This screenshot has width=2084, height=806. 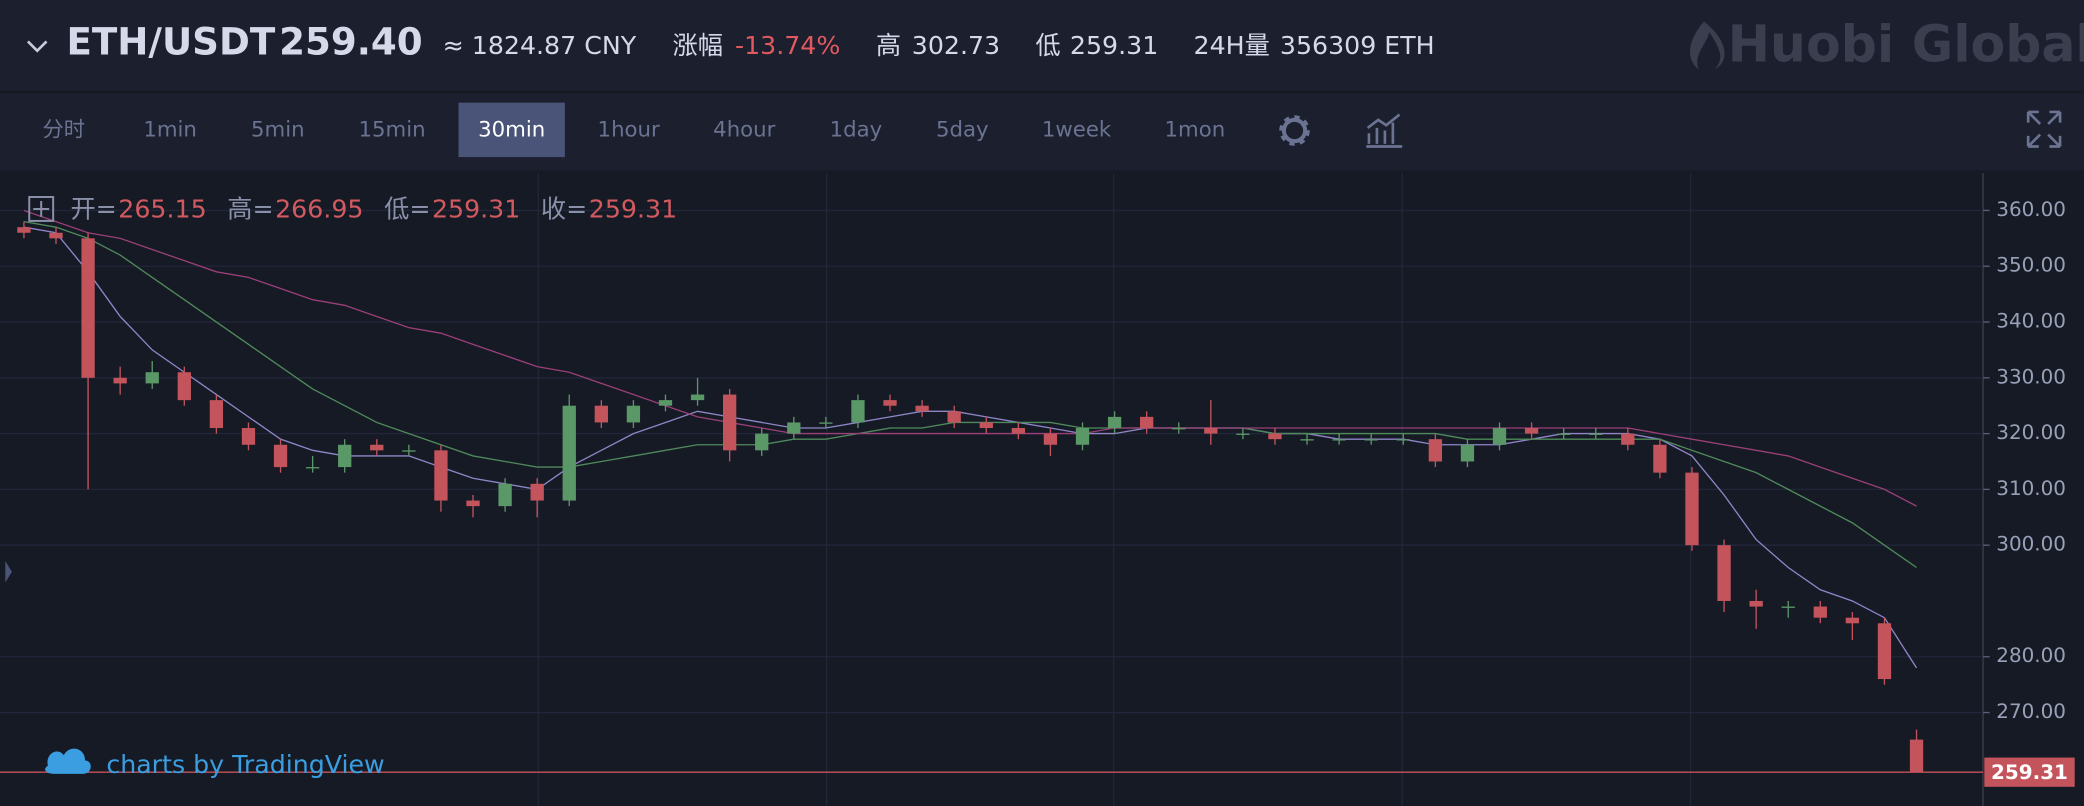 What do you see at coordinates (170, 130) in the screenshot?
I see `interval-tab: 1min` at bounding box center [170, 130].